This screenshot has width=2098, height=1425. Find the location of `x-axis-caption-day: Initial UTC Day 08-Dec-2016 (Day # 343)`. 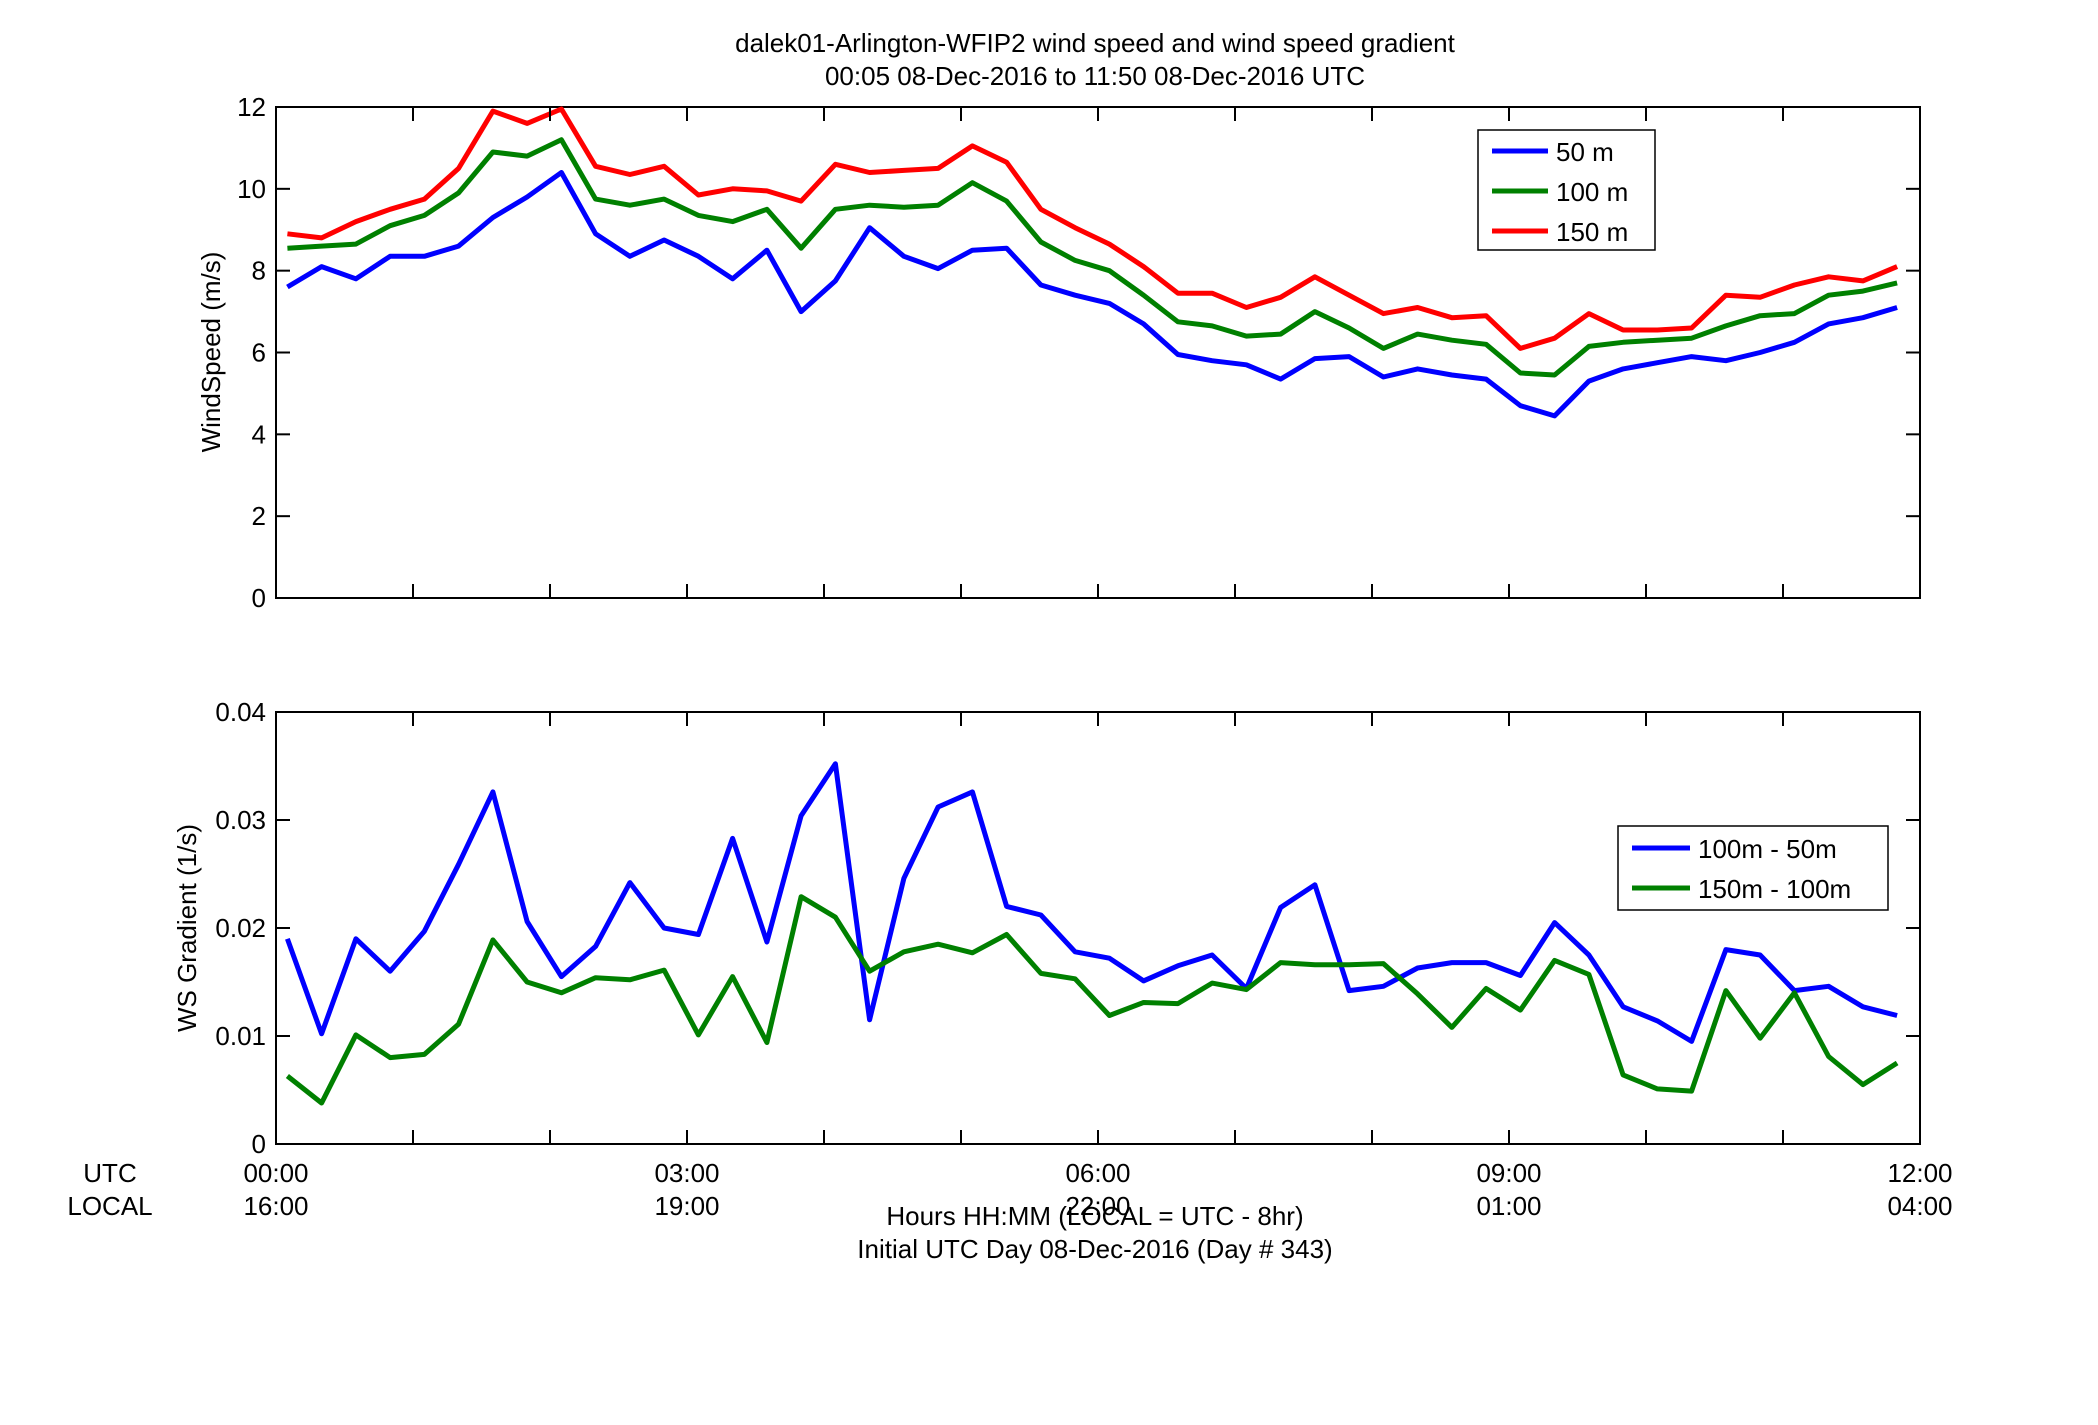

x-axis-caption-day: Initial UTC Day 08-Dec-2016 (Day # 343) is located at coordinates (1094, 1249).